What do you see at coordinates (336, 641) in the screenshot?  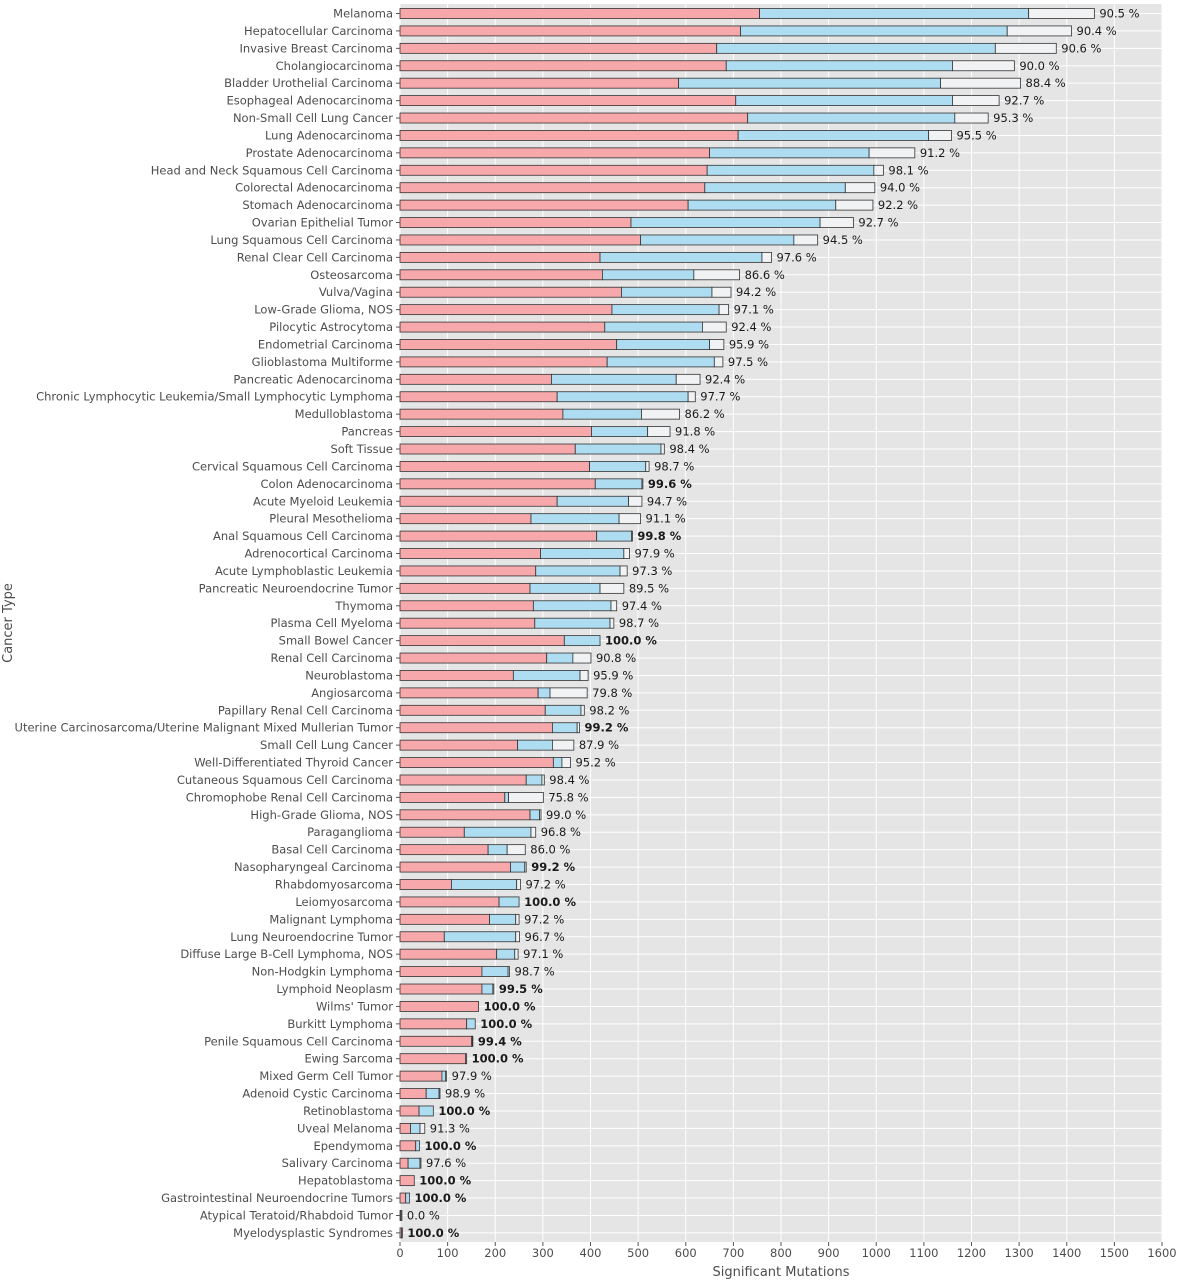 I see `category-label: Small Bowel Cancer` at bounding box center [336, 641].